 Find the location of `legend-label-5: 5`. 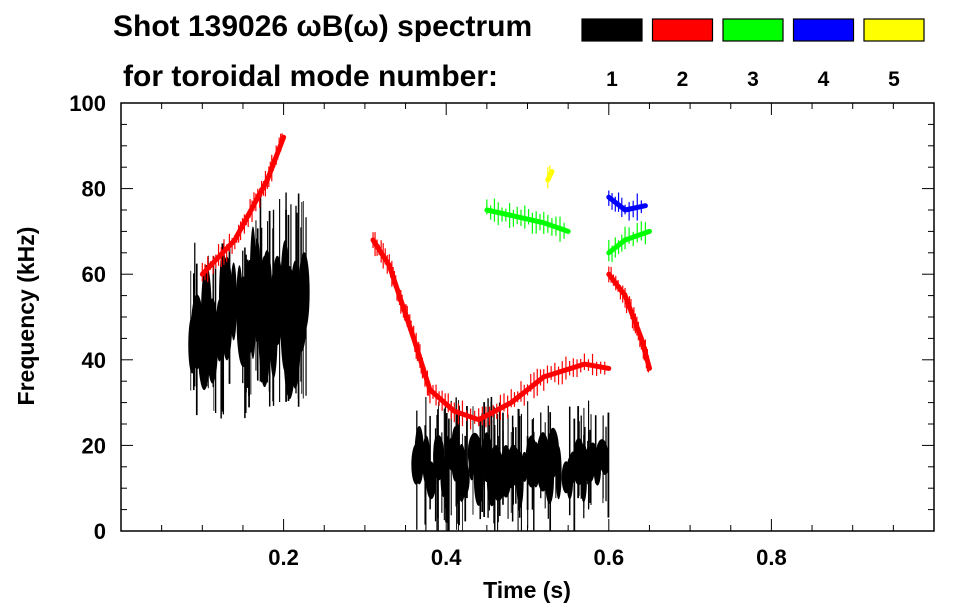

legend-label-5: 5 is located at coordinates (894, 79).